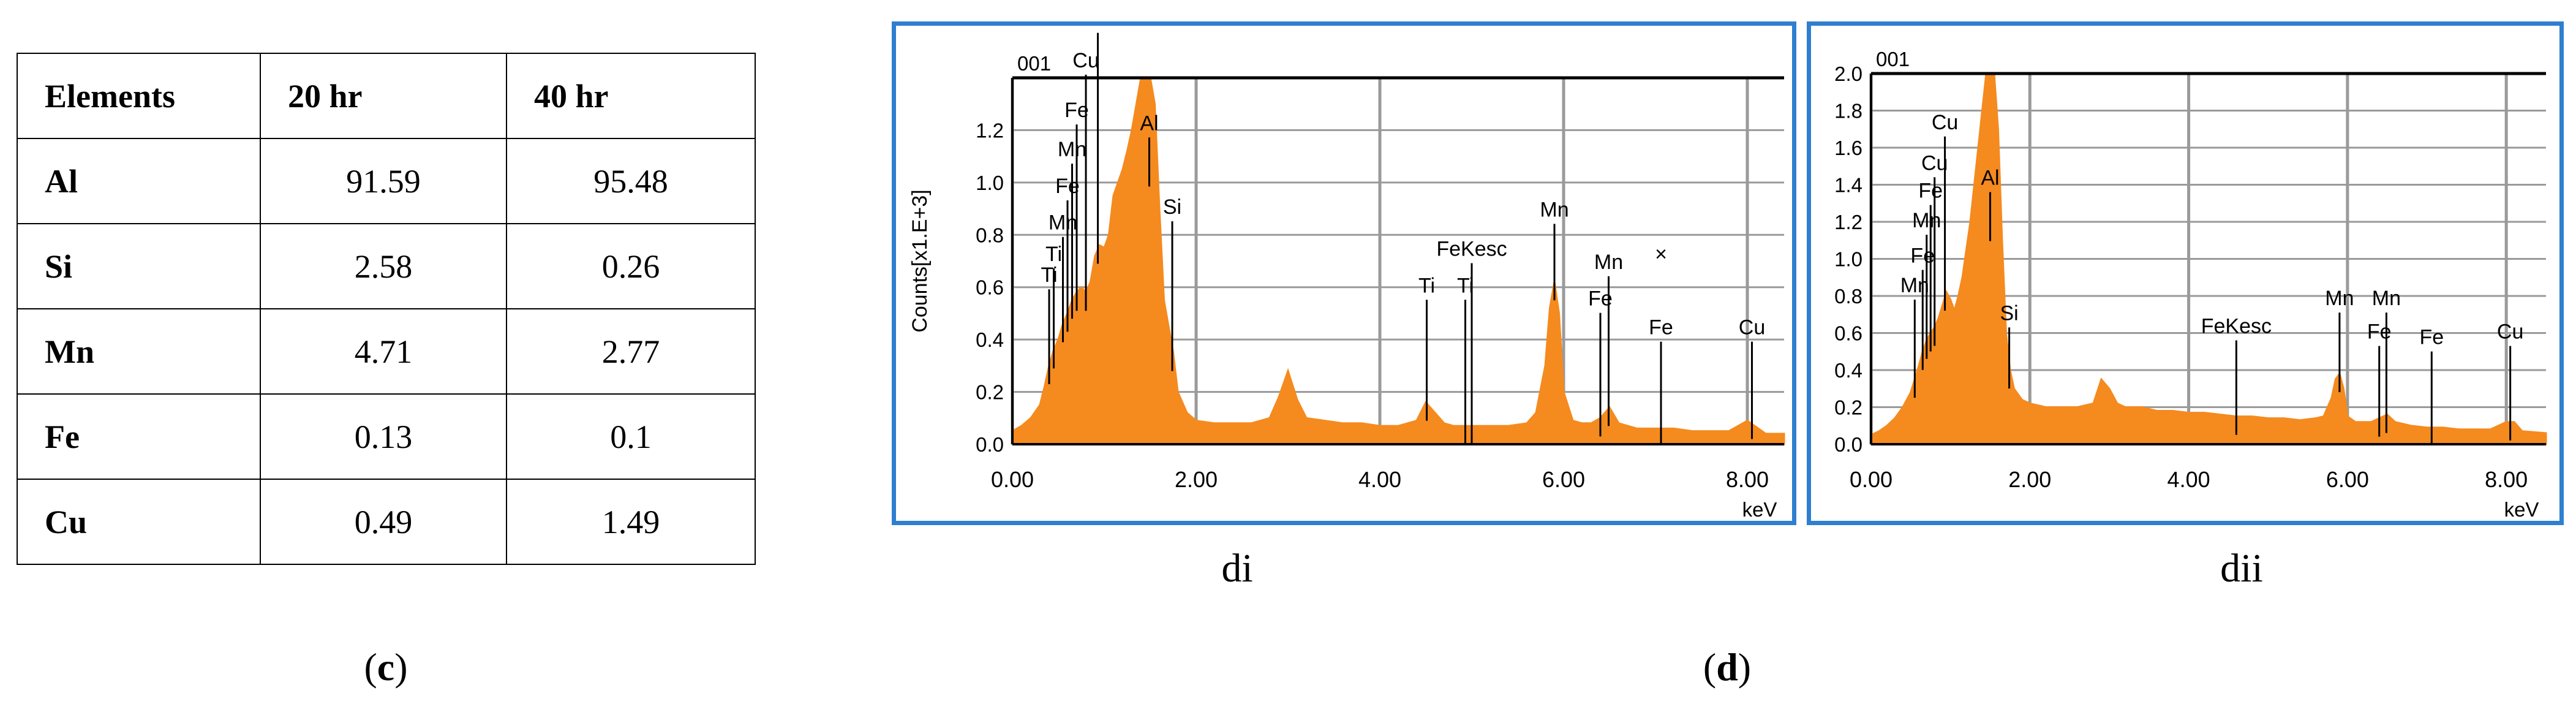 Image resolution: width=2576 pixels, height=712 pixels. Describe the element at coordinates (1848, 148) in the screenshot. I see `y-tick-label: 1.6` at that location.